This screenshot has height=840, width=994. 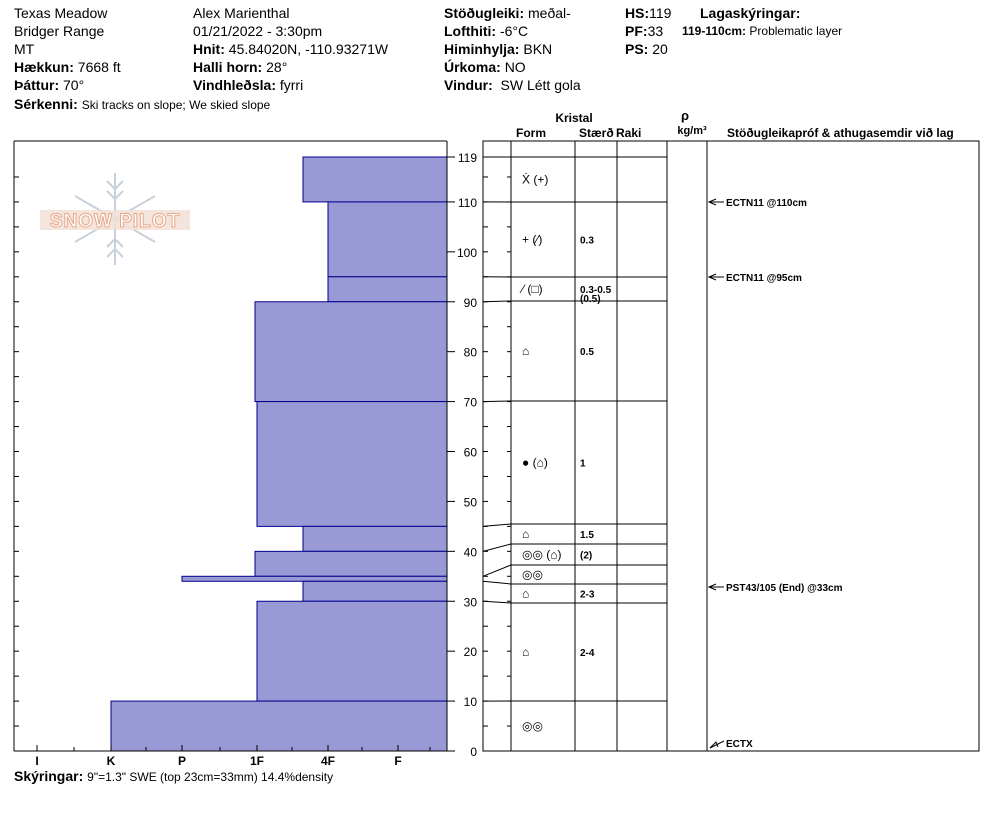 I want to click on coords-label: Hnit:, so click(x=209, y=49).